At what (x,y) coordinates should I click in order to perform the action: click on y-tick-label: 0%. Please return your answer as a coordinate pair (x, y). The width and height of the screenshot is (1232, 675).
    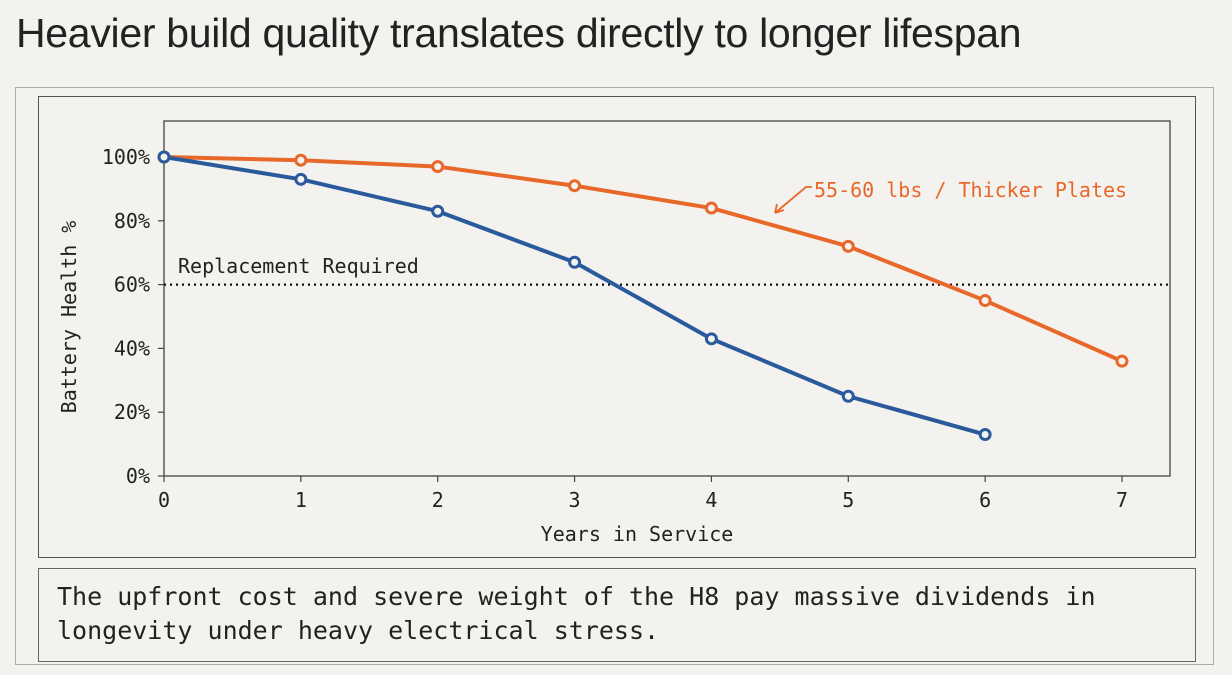
    Looking at the image, I should click on (138, 476).